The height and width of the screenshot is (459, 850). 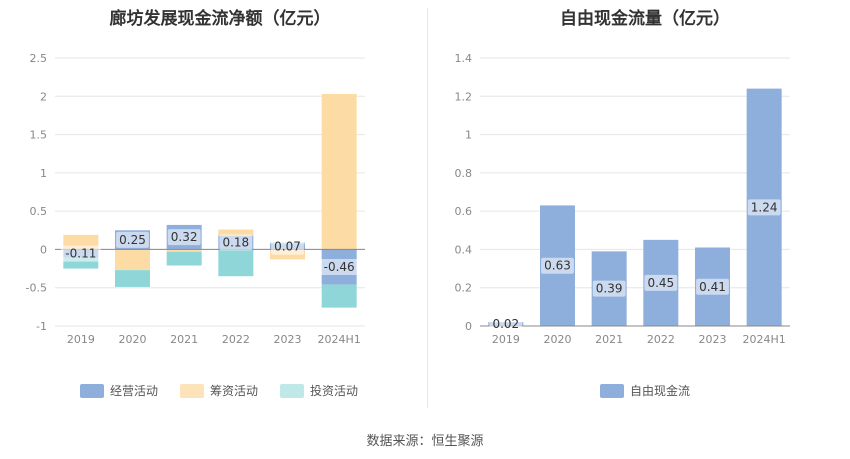 What do you see at coordinates (339, 339) in the screenshot?
I see `left-x-tick-label: 2024H1` at bounding box center [339, 339].